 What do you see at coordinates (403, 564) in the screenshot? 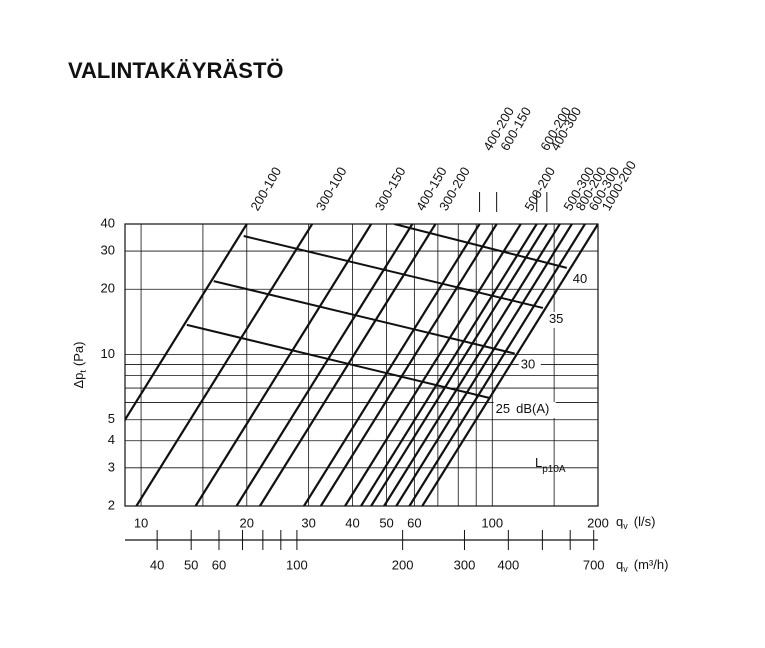
I see `x2-tick-label: 200` at bounding box center [403, 564].